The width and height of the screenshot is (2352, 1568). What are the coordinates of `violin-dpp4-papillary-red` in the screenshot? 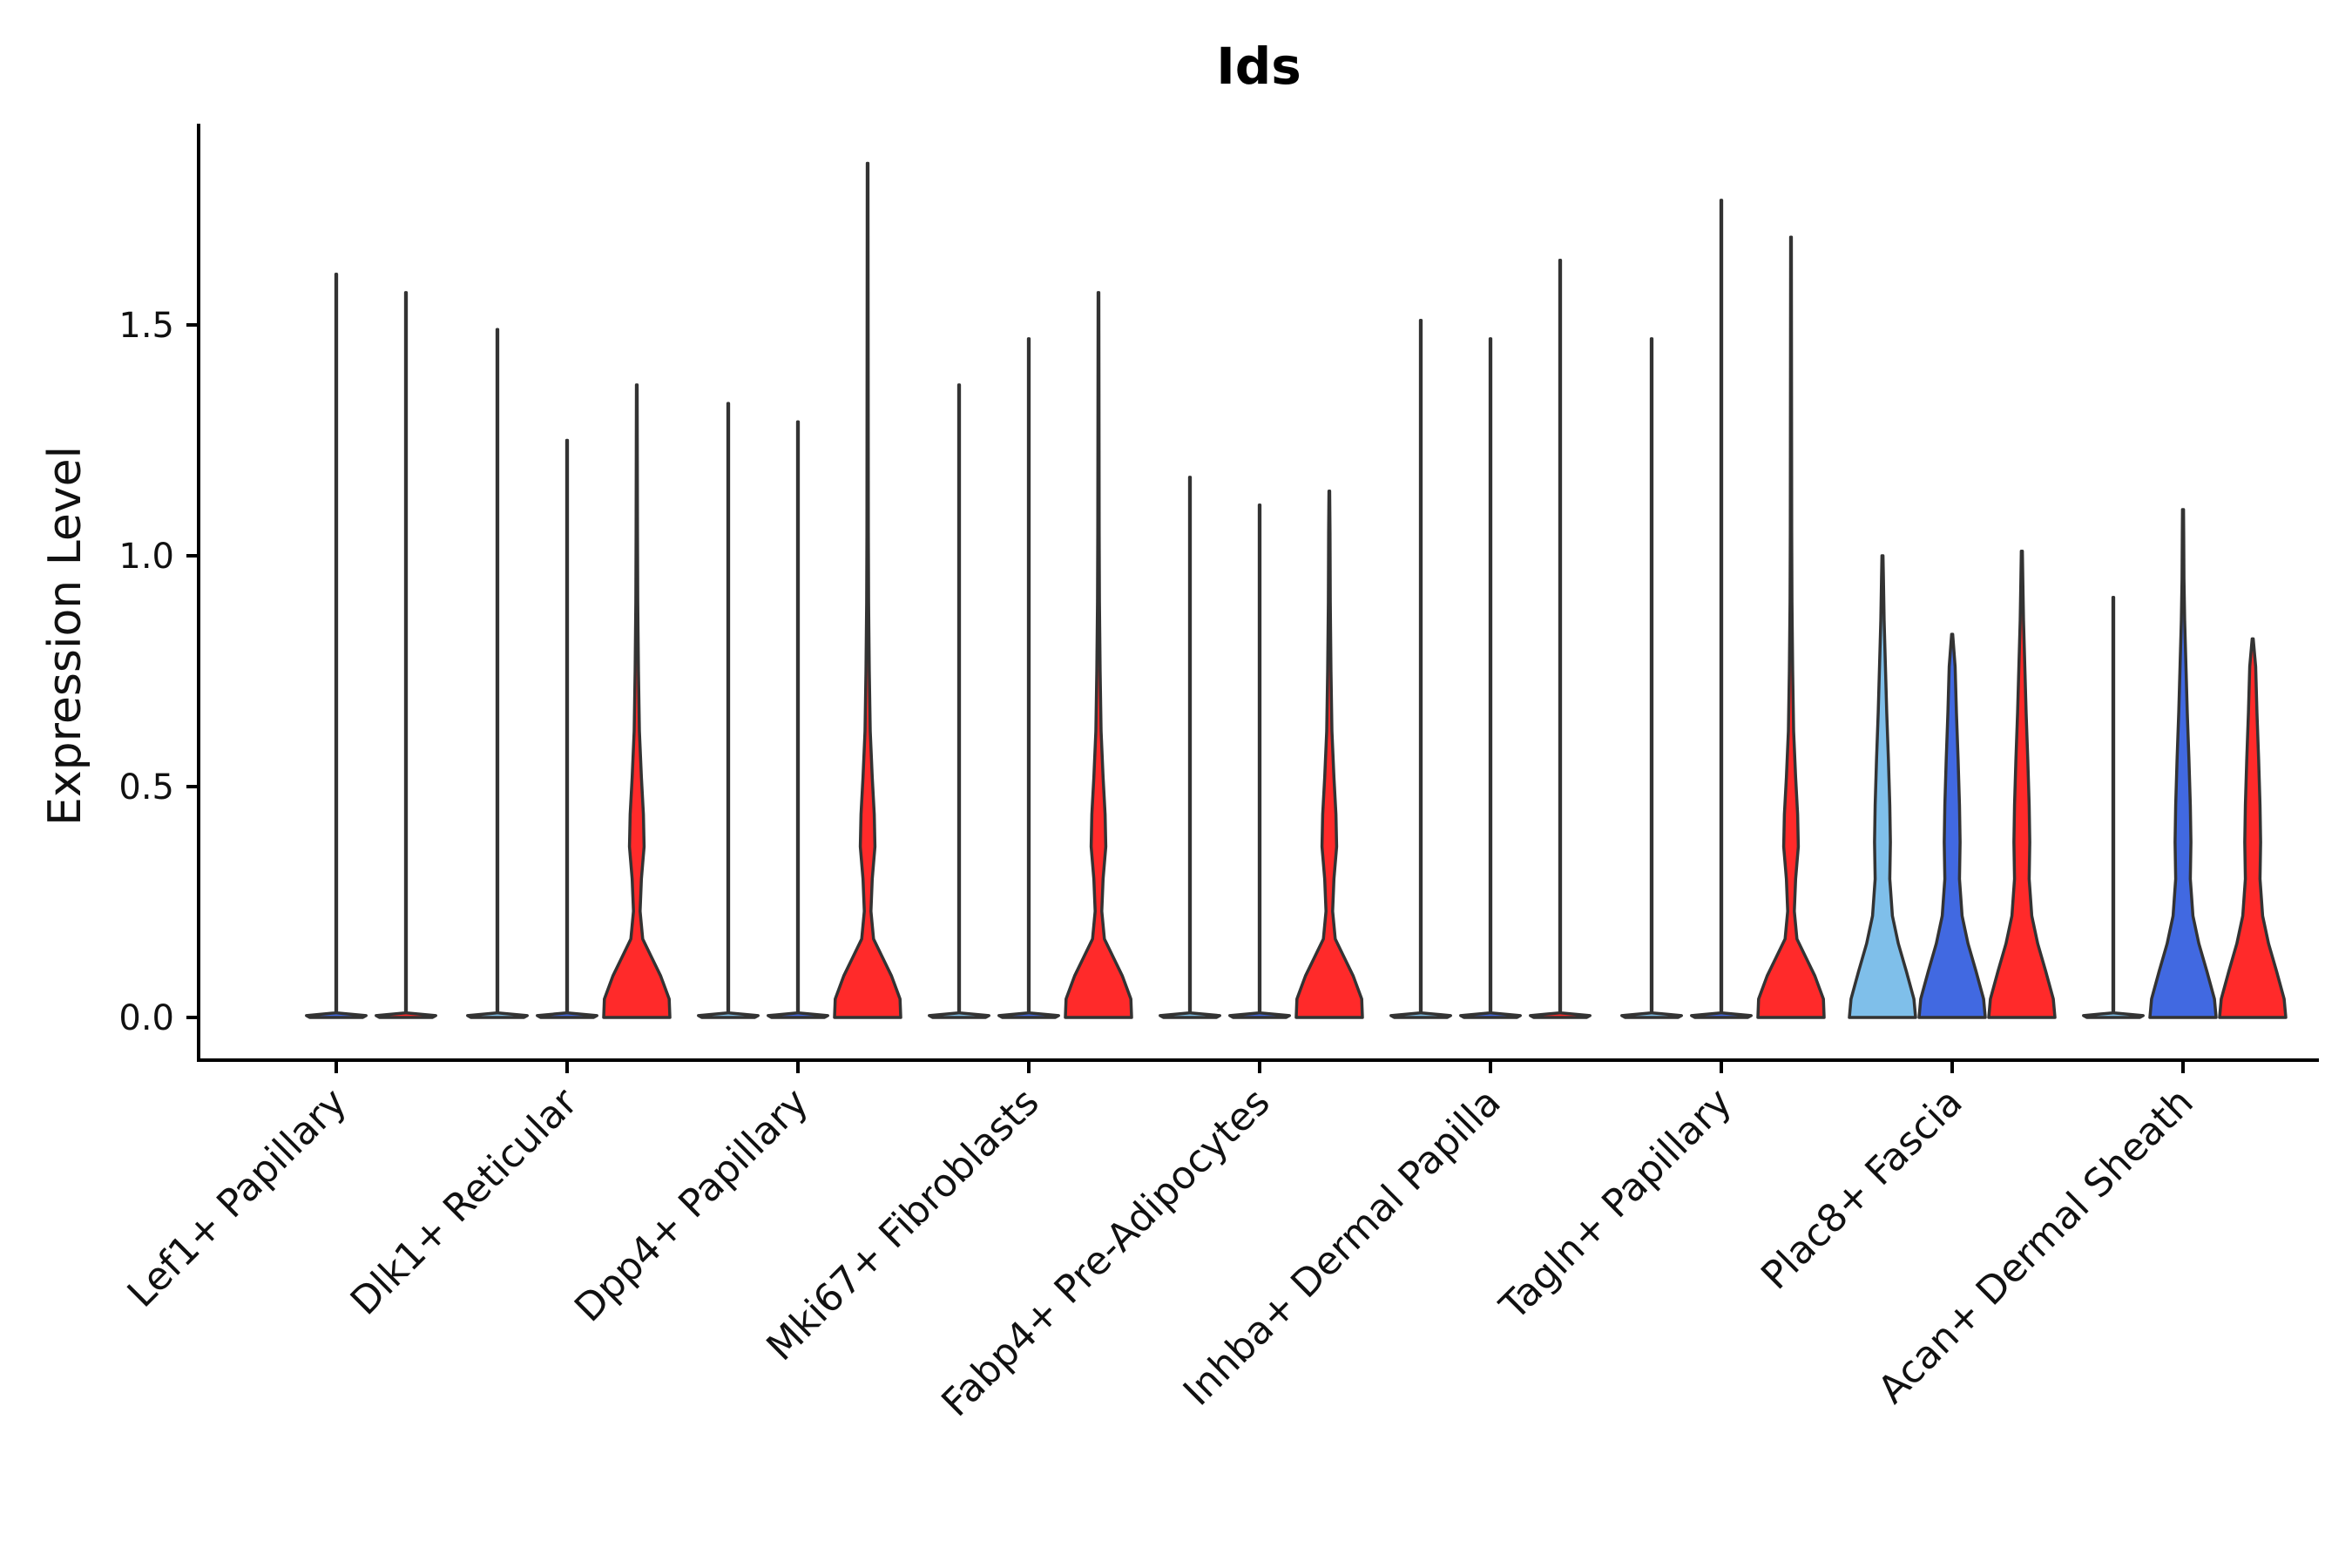 It's located at (867, 590).